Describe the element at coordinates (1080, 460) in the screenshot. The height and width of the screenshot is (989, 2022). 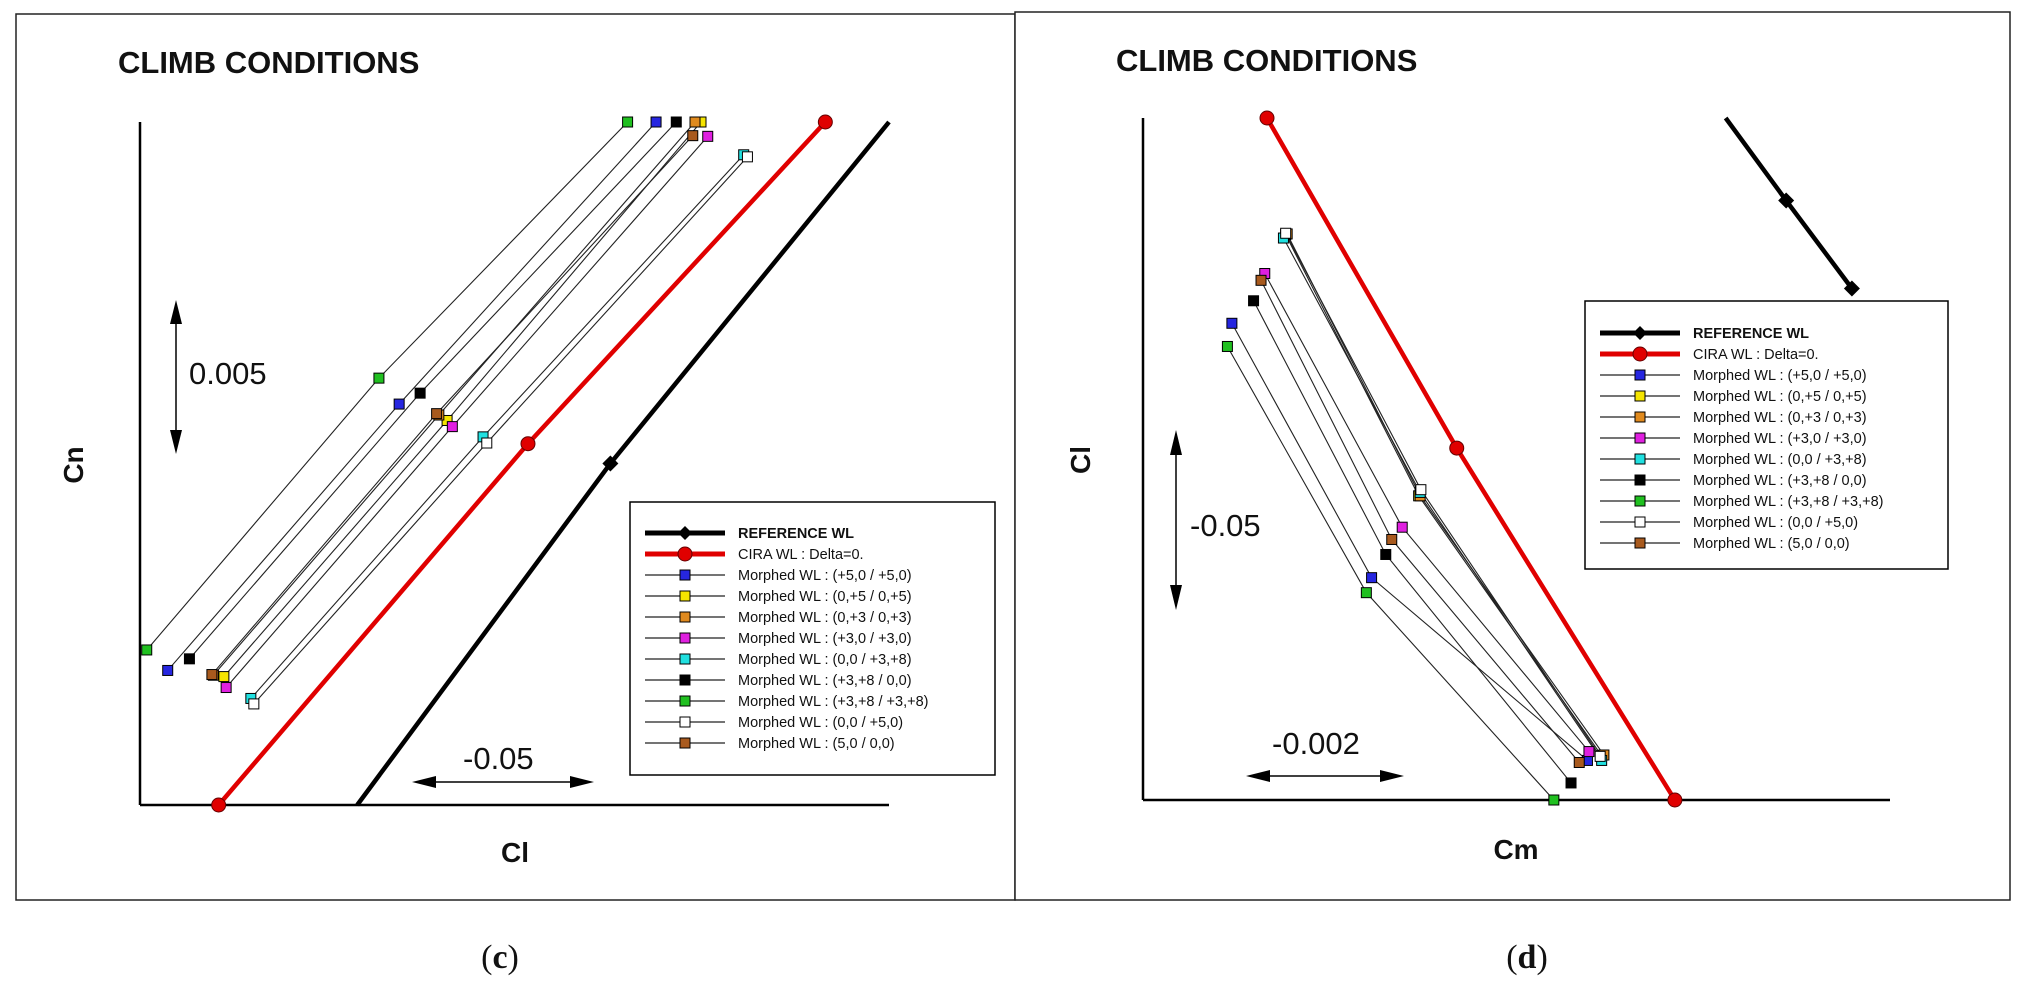
I see `y-axis-label: Cl` at that location.